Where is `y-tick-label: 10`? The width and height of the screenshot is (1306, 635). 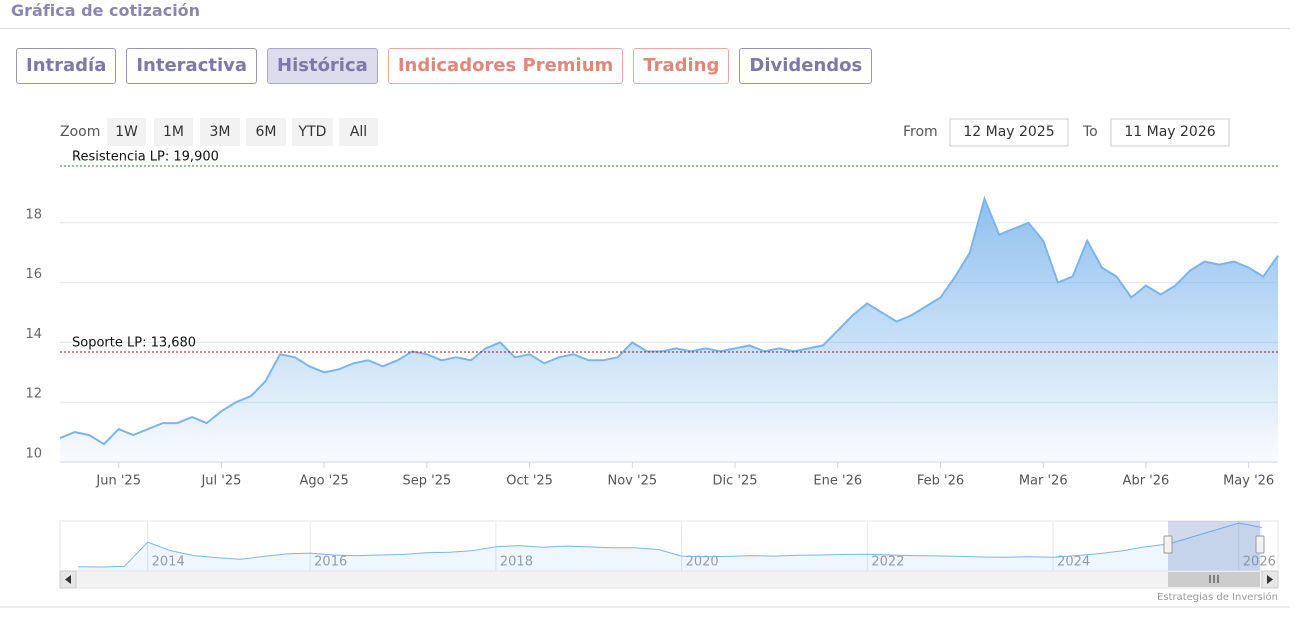 y-tick-label: 10 is located at coordinates (33, 454).